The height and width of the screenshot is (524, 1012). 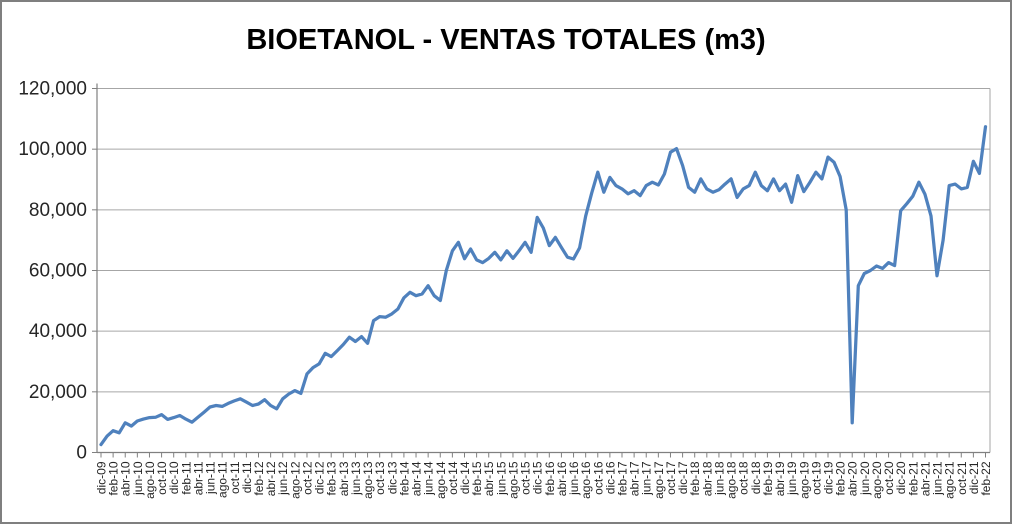 What do you see at coordinates (81, 453) in the screenshot?
I see `y-axis-label: 0` at bounding box center [81, 453].